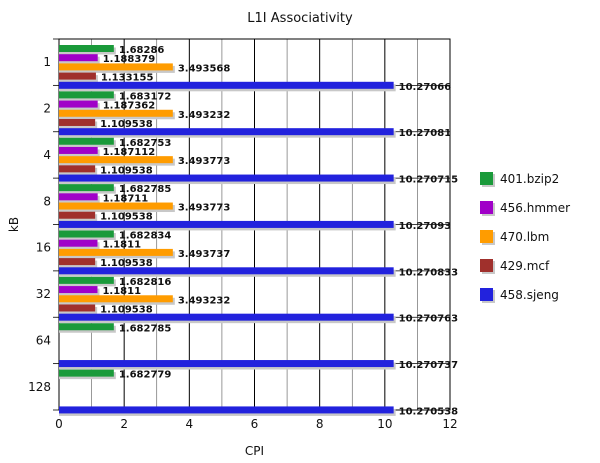  Describe the element at coordinates (145, 96) in the screenshot. I see `data-label: 1.683172` at that location.